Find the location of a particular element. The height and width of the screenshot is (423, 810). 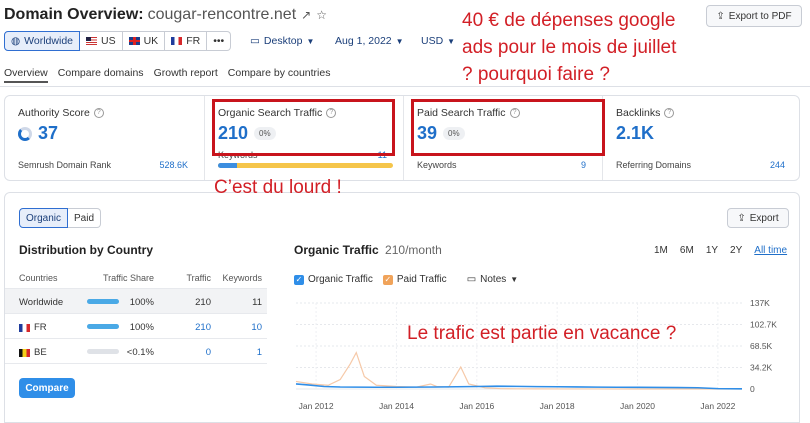

keywords-value: 10 is located at coordinates (256, 327).